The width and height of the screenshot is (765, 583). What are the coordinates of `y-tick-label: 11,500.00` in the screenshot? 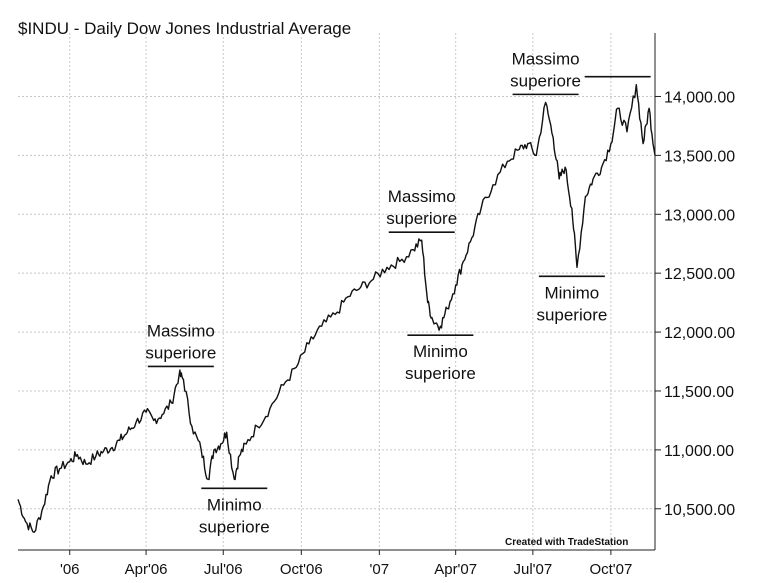 It's located at (699, 392).